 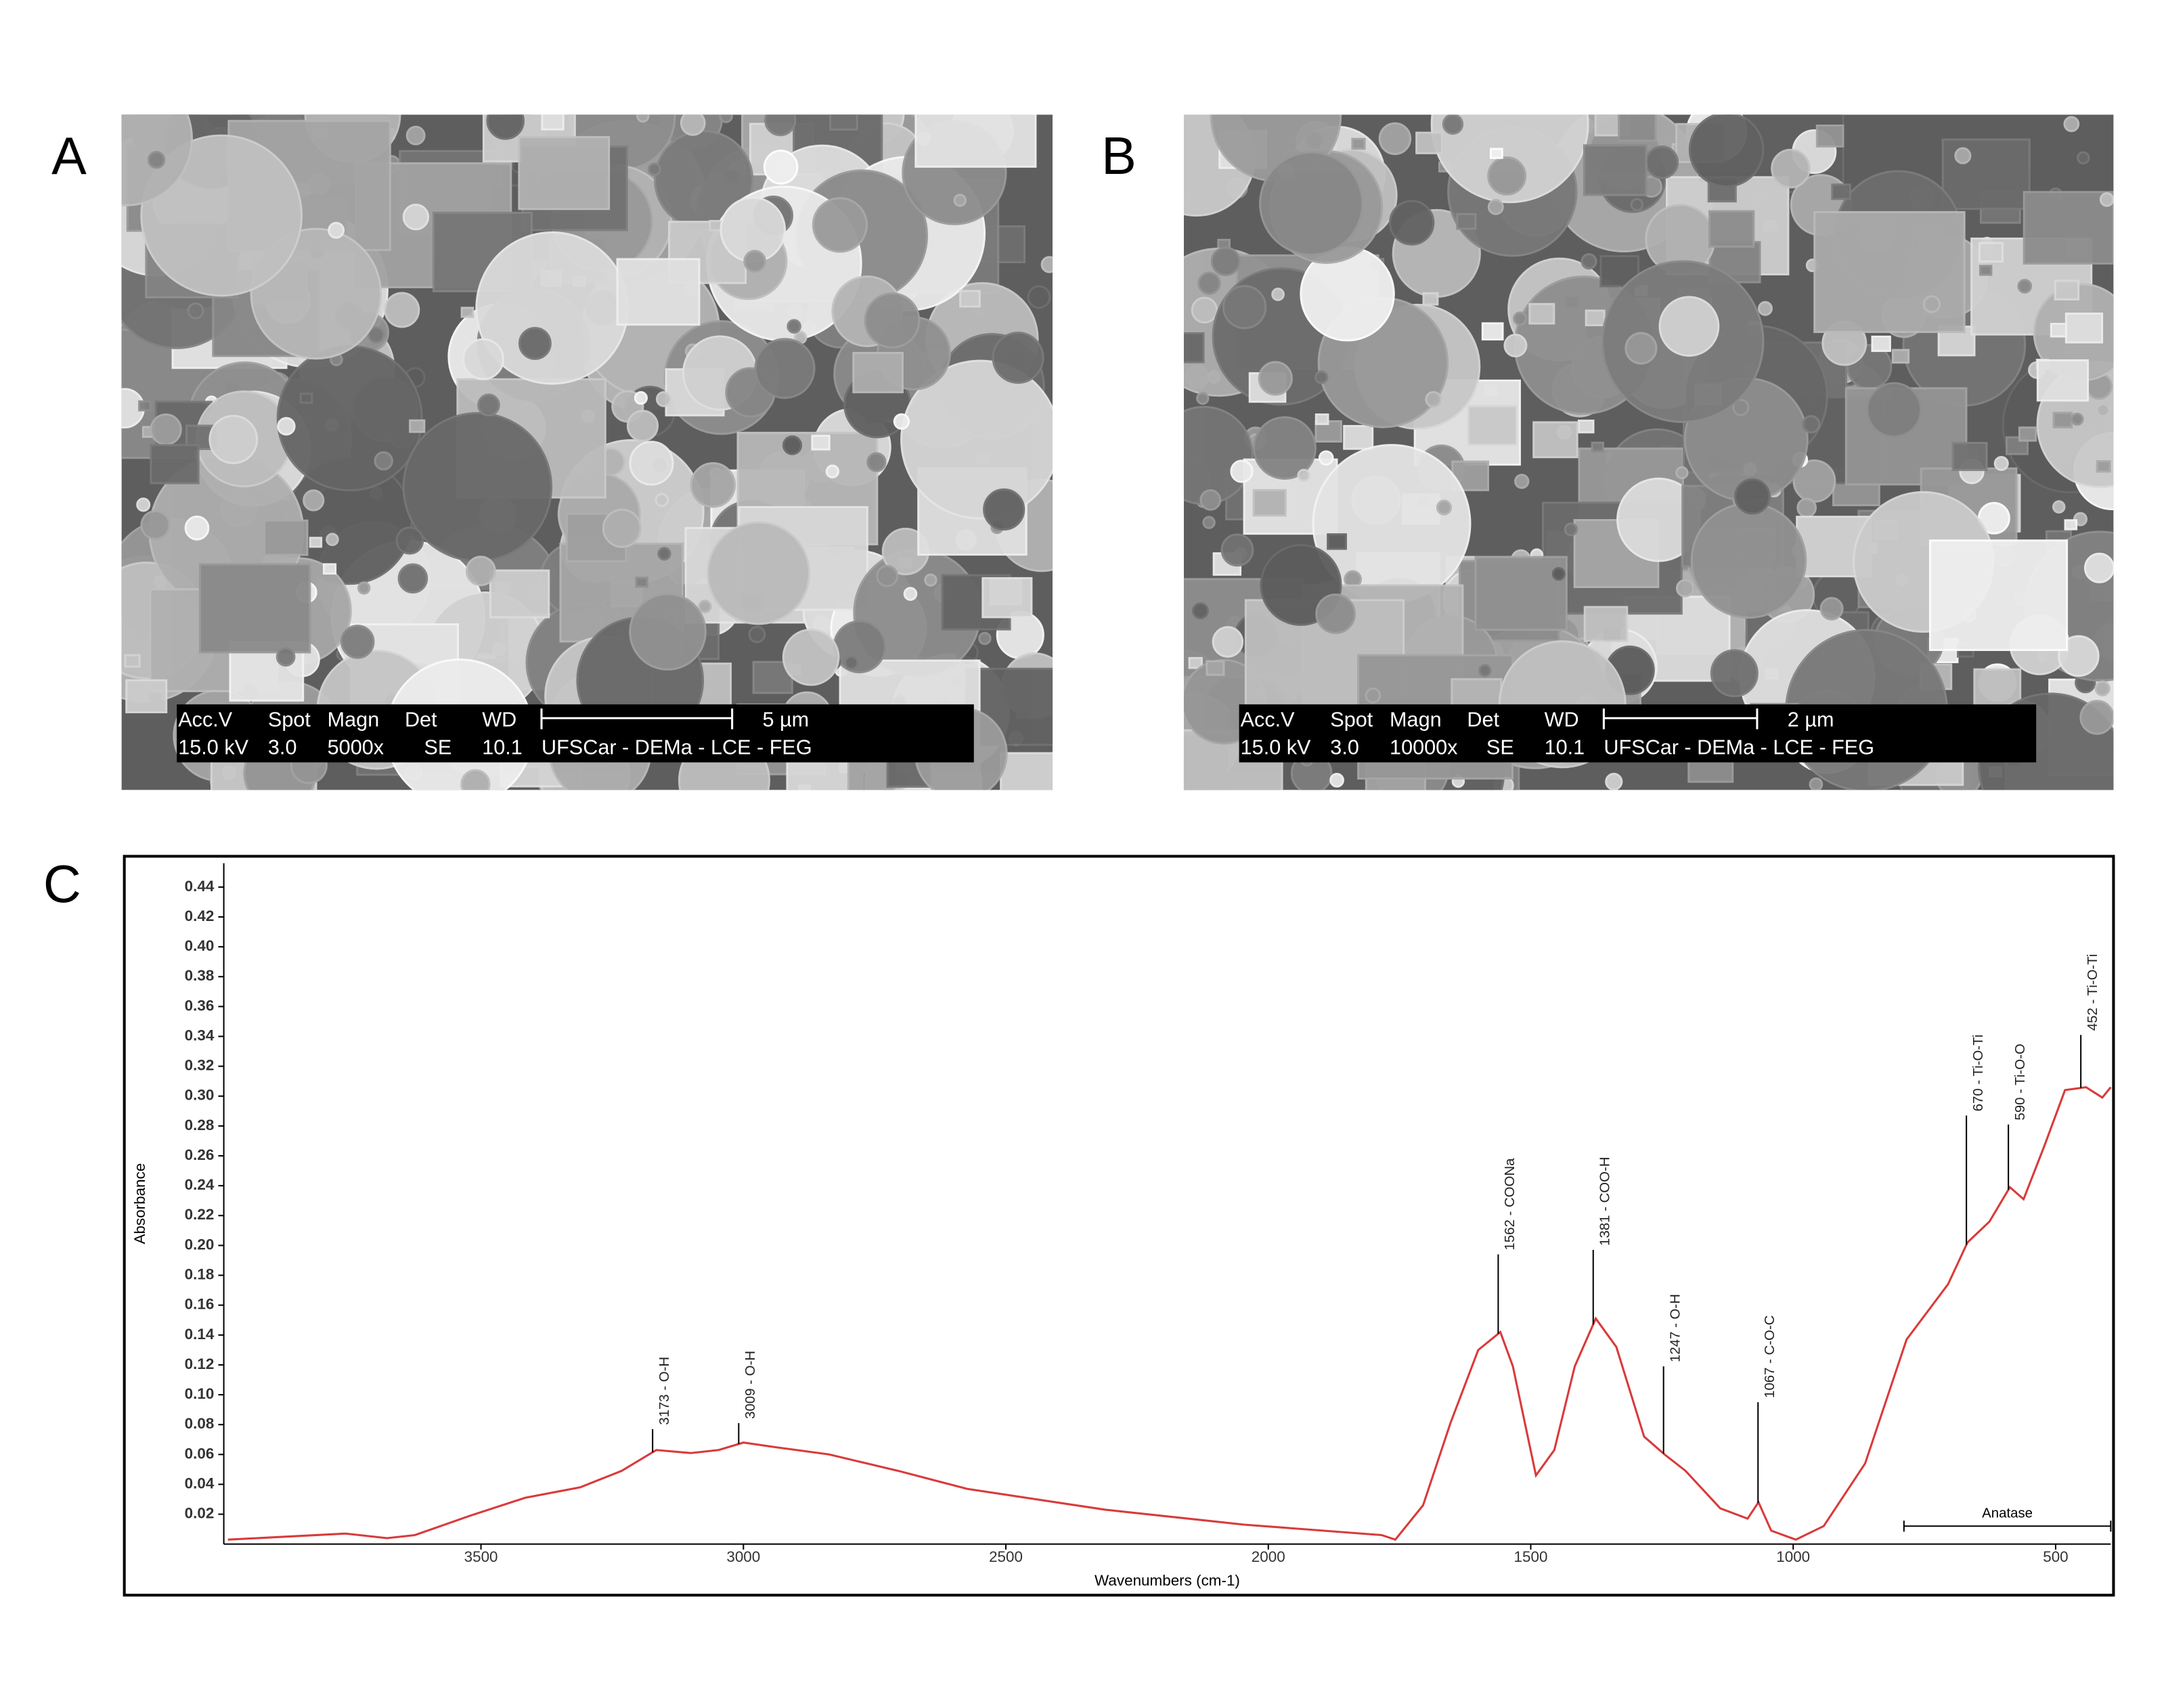 What do you see at coordinates (2056, 1556) in the screenshot?
I see `x-tick-label: 500` at bounding box center [2056, 1556].